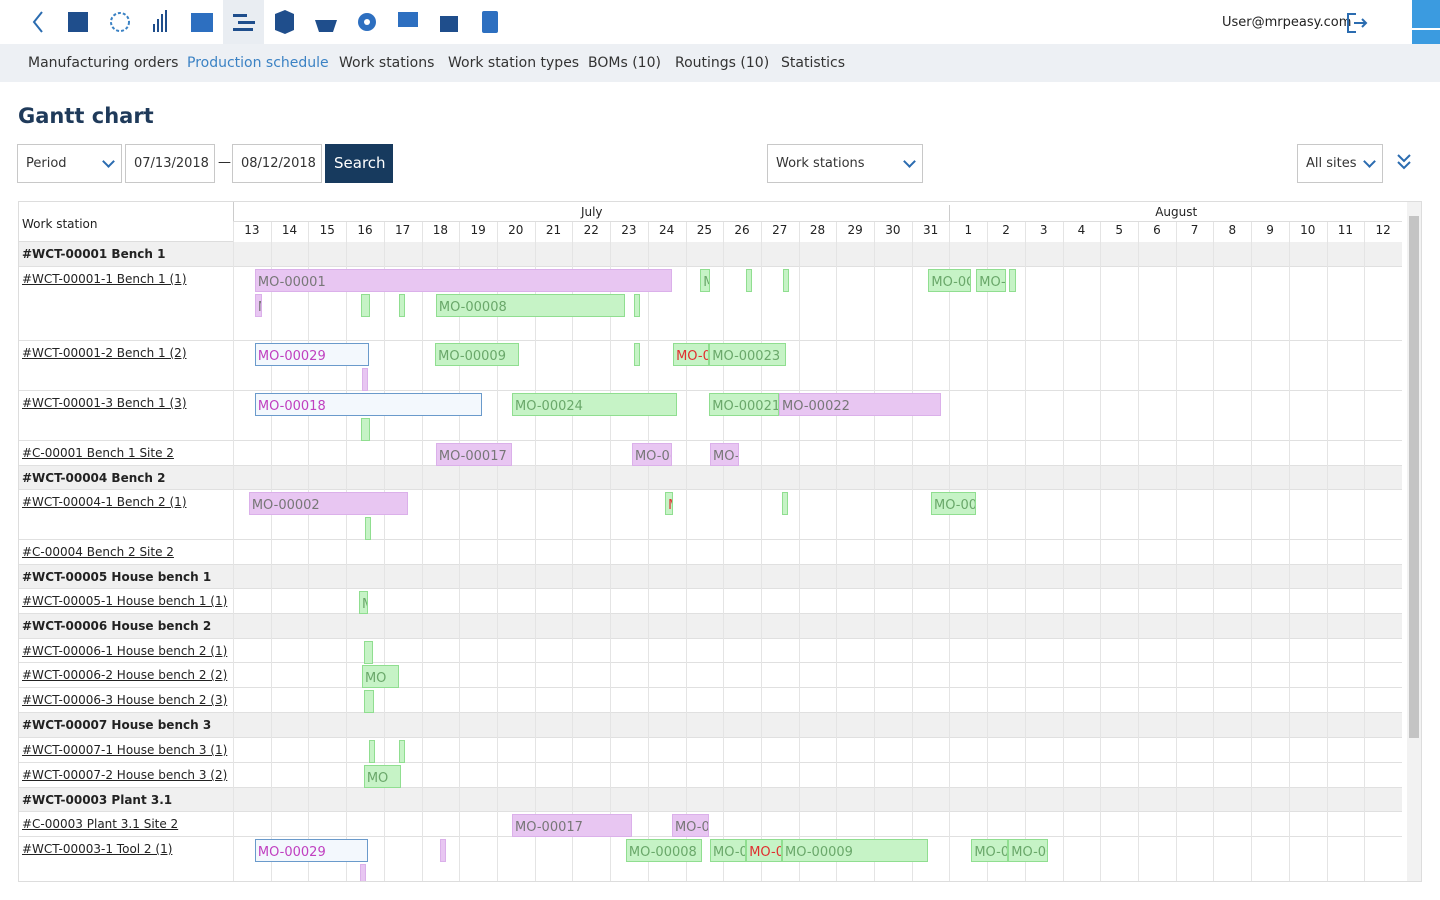 The width and height of the screenshot is (1440, 900). I want to click on gantt-bar: MO-00018, so click(368, 404).